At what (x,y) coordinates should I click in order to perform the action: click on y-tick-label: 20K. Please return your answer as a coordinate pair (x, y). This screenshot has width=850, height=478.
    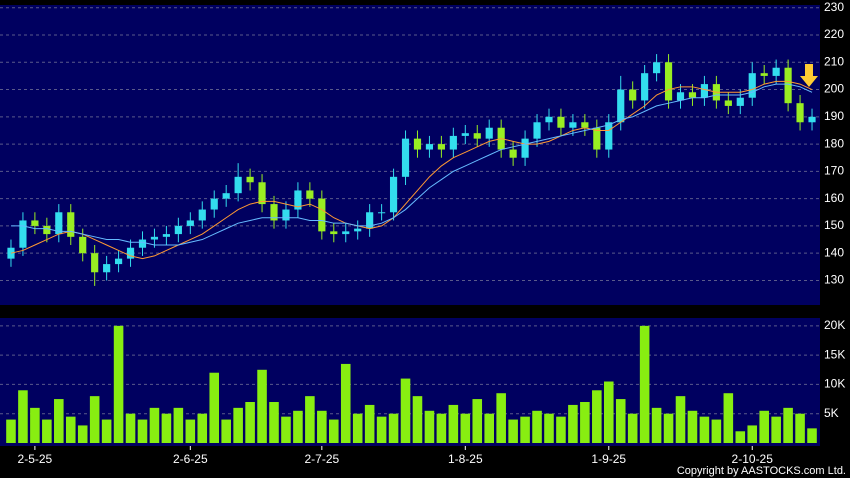
    Looking at the image, I should click on (834, 325).